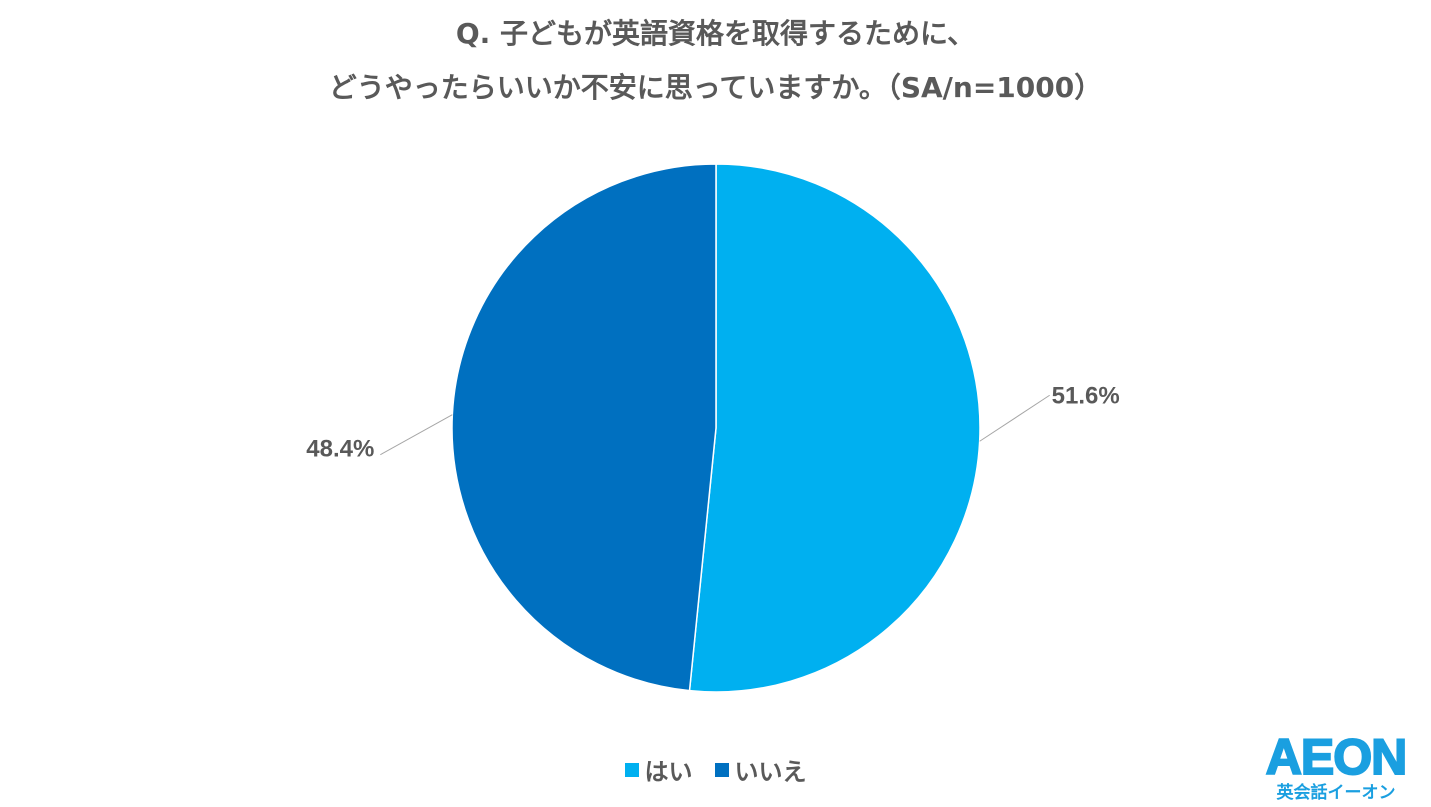 The width and height of the screenshot is (1431, 807). What do you see at coordinates (715, 87) in the screenshot?
I see `chart-title-line-2: どうやったらいいか不安に思っていますか。（SA/n=1000）` at bounding box center [715, 87].